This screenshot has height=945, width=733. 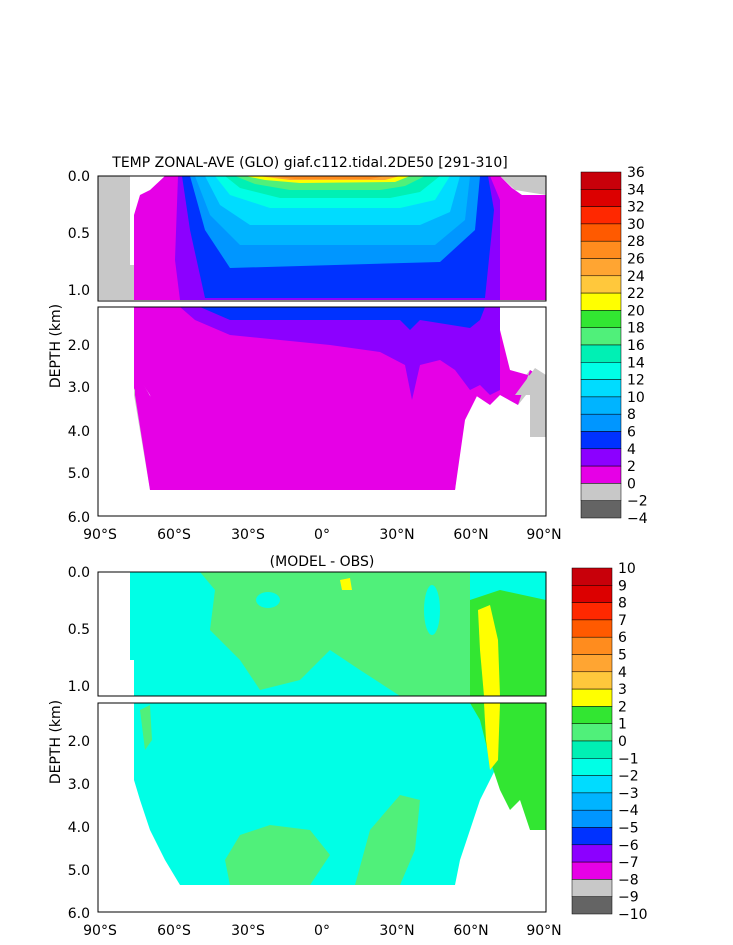 I want to click on colorbar-tick-label: 24, so click(x=636, y=277).